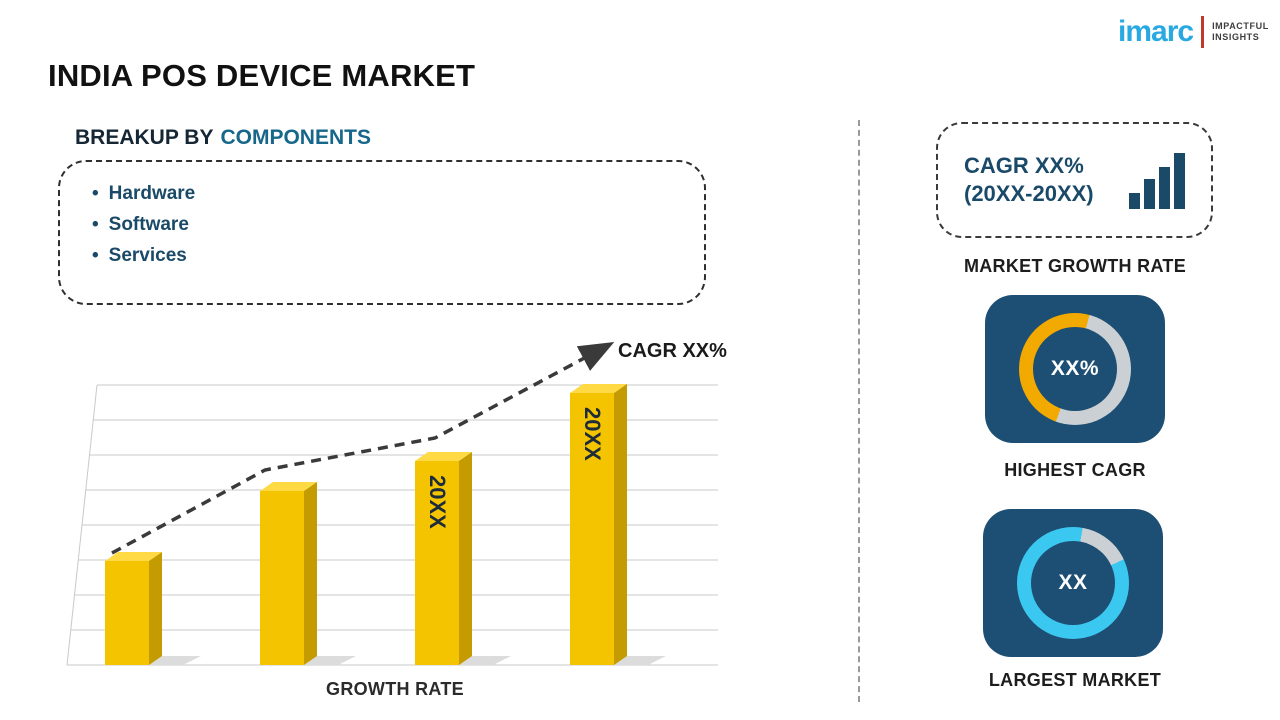 This screenshot has height=720, width=1280. Describe the element at coordinates (1236, 37) in the screenshot. I see `logo-tagline-line2: INSIGHTS` at that location.